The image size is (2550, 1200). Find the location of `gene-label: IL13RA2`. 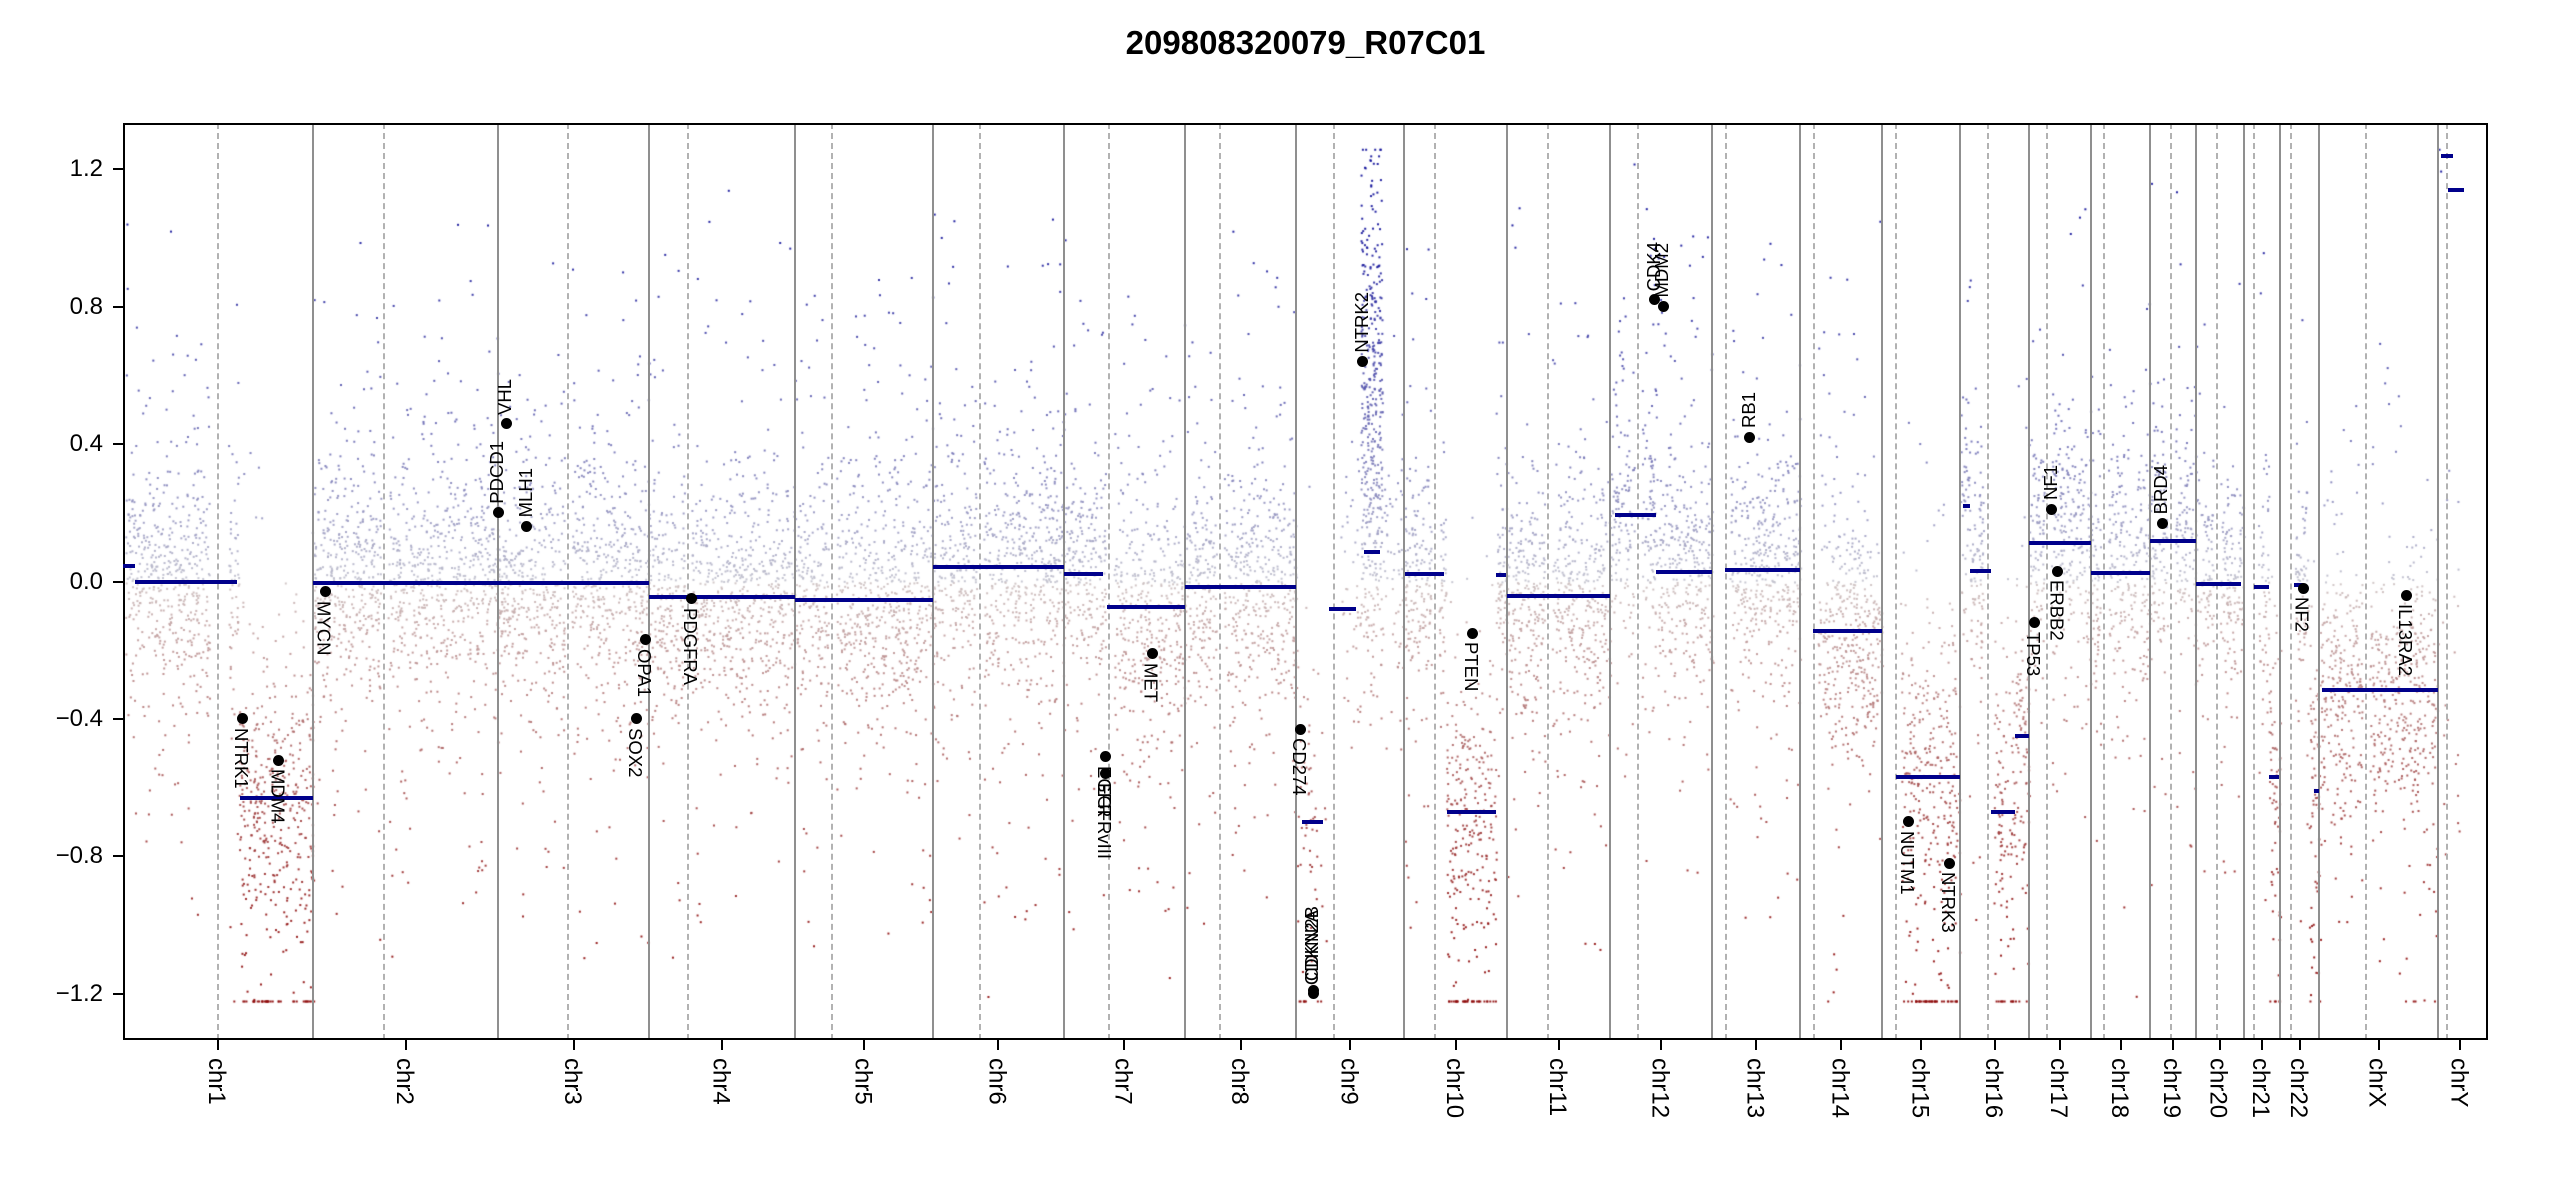

gene-label: IL13RA2 is located at coordinates (2405, 640).